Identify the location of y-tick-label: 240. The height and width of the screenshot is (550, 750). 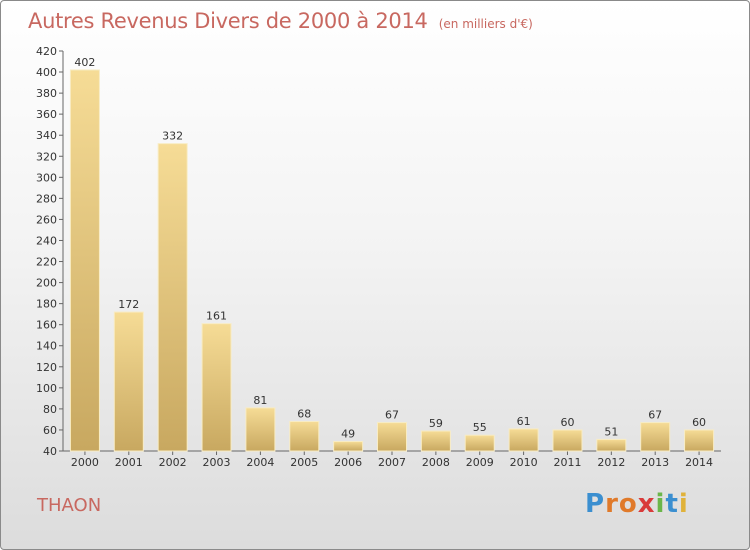
(46, 240).